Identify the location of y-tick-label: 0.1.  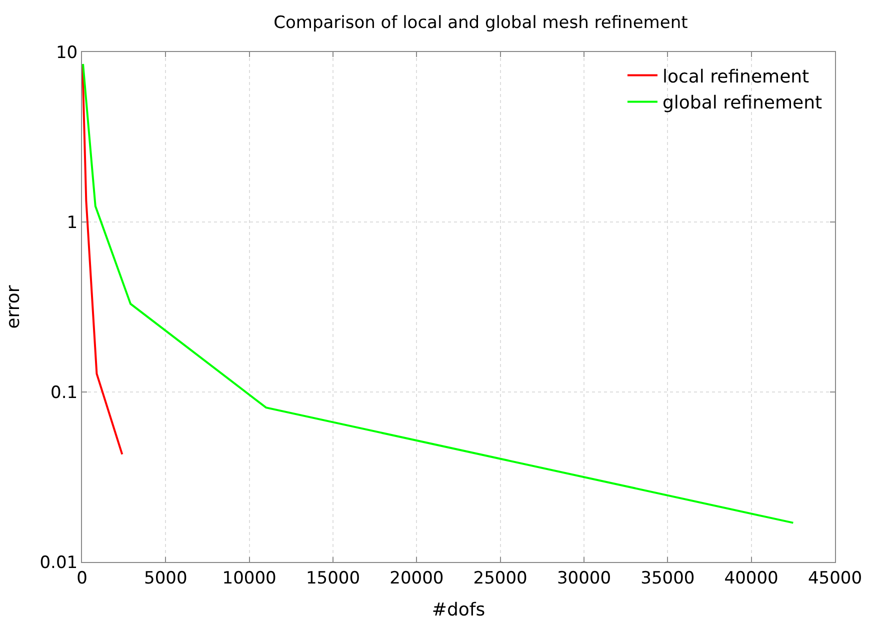
(64, 392).